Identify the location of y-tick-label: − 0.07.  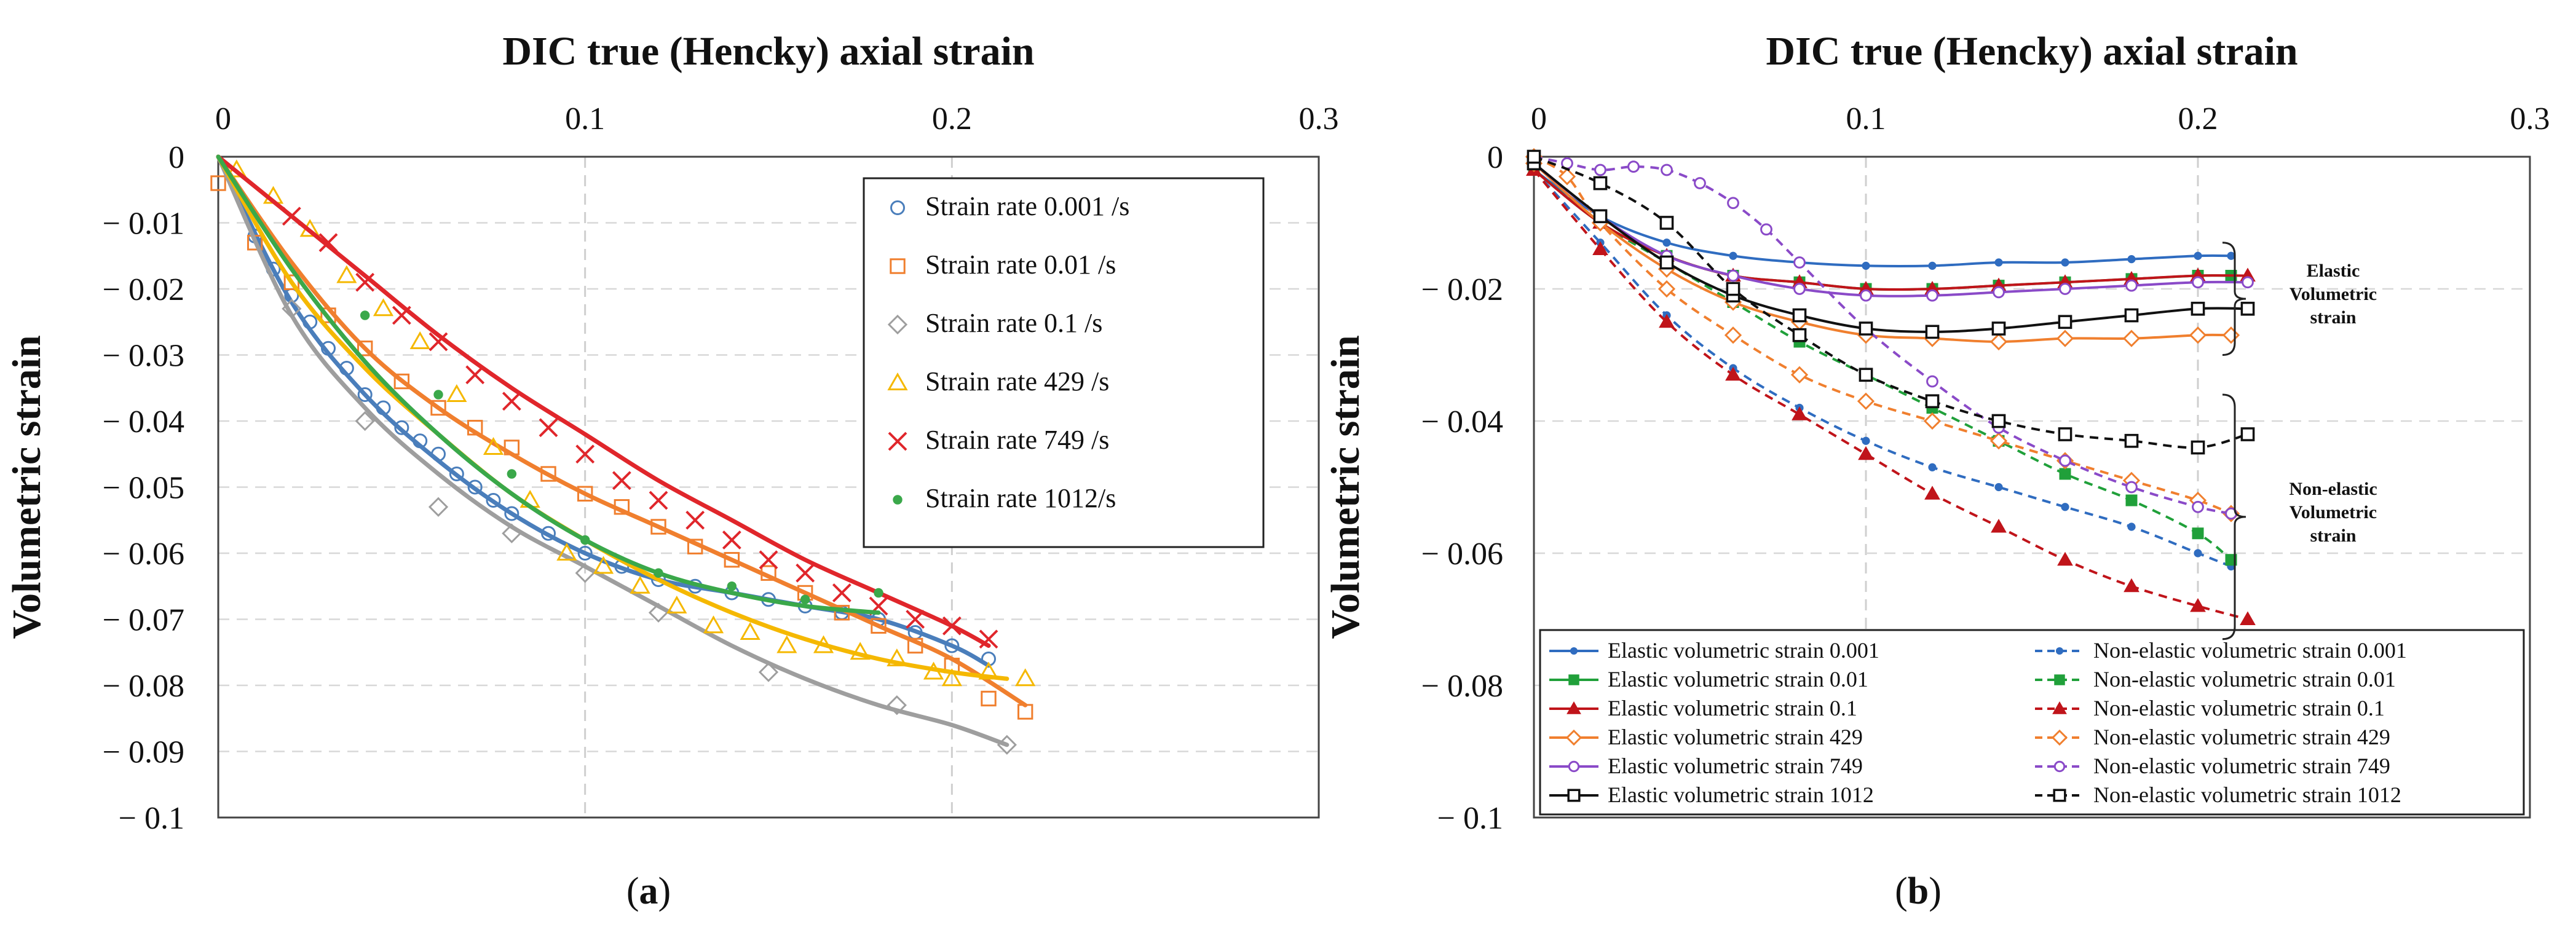
(144, 620).